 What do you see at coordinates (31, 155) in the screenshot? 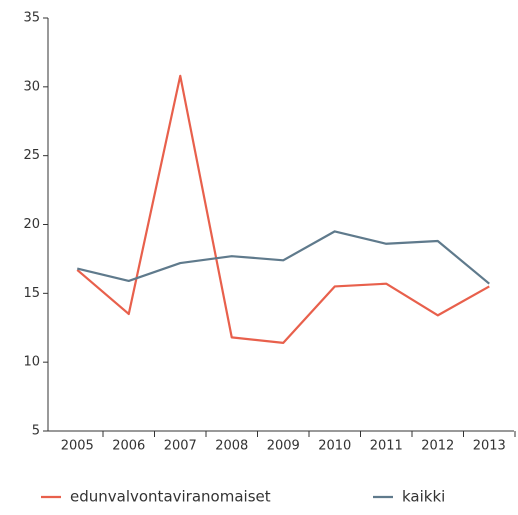
I see `y-tick-label: 25` at bounding box center [31, 155].